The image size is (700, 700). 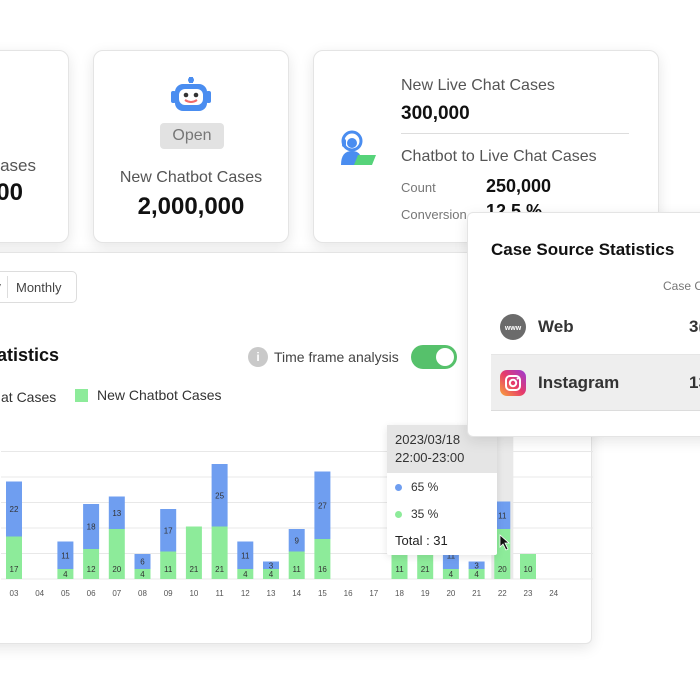 I want to click on time-frame-analysis: i Time frame analysis, so click(x=352, y=357).